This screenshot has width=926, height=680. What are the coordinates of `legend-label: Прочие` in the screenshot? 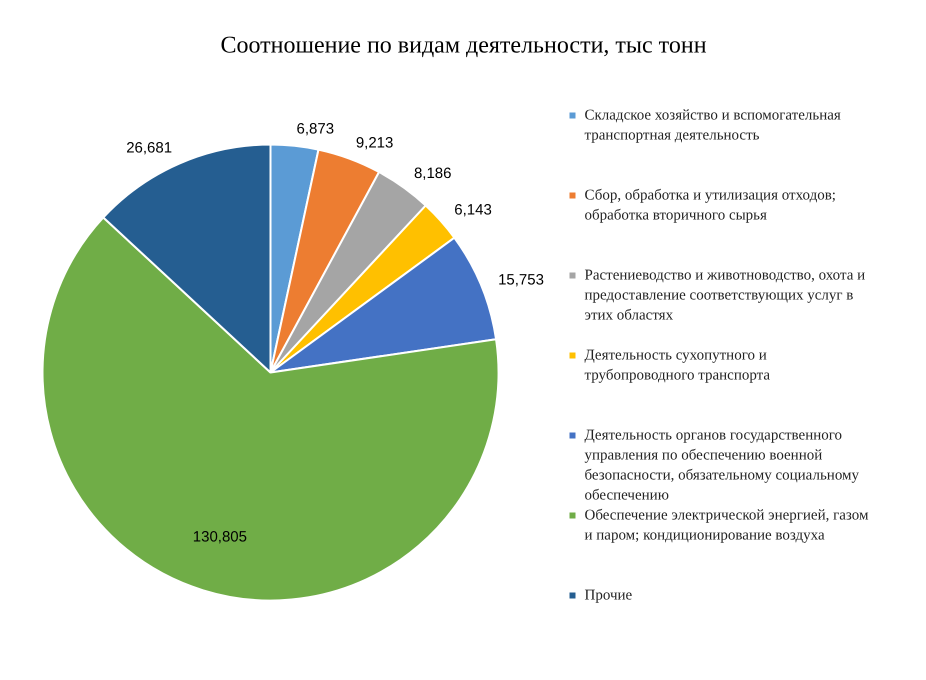 It's located at (608, 596).